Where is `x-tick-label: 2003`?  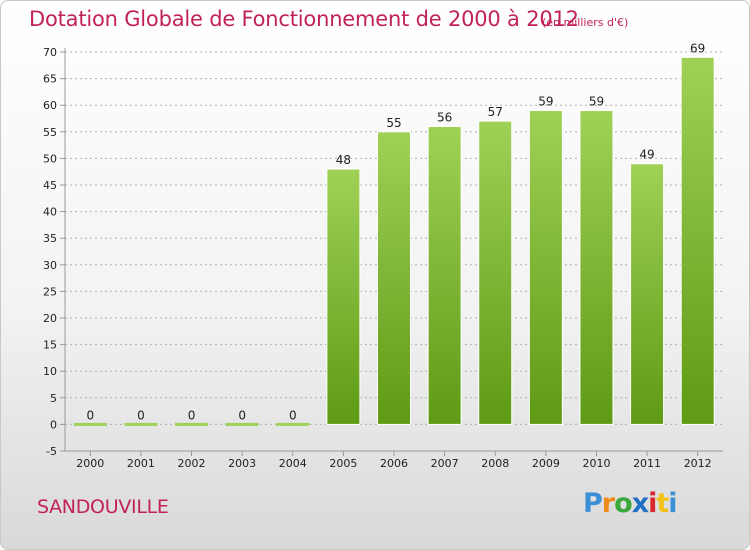
x-tick-label: 2003 is located at coordinates (242, 463).